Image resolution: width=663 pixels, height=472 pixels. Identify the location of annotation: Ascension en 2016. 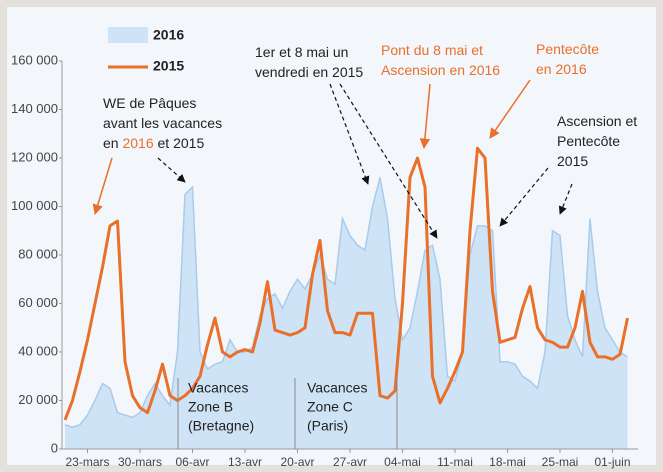
(440, 70).